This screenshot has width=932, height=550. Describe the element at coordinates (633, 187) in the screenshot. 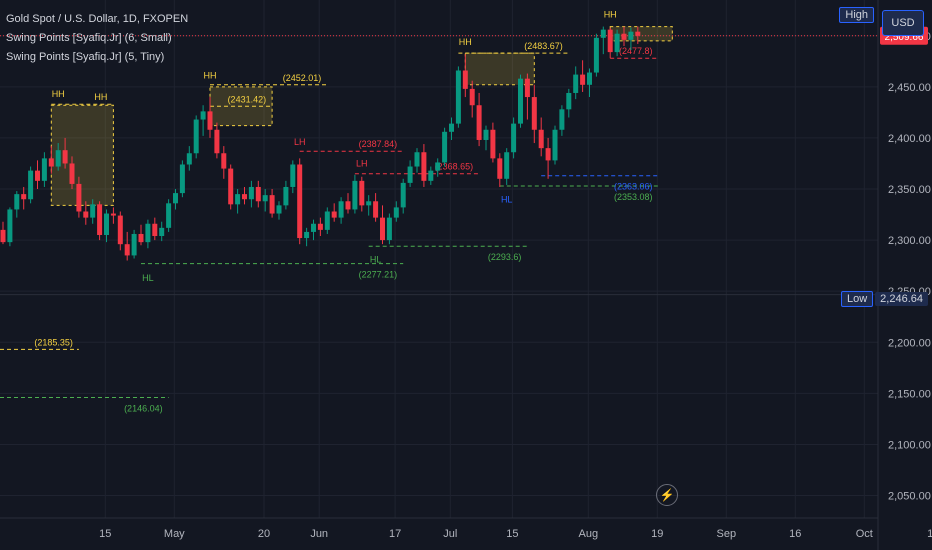

I see `swing-level-label: (2363.06)` at that location.